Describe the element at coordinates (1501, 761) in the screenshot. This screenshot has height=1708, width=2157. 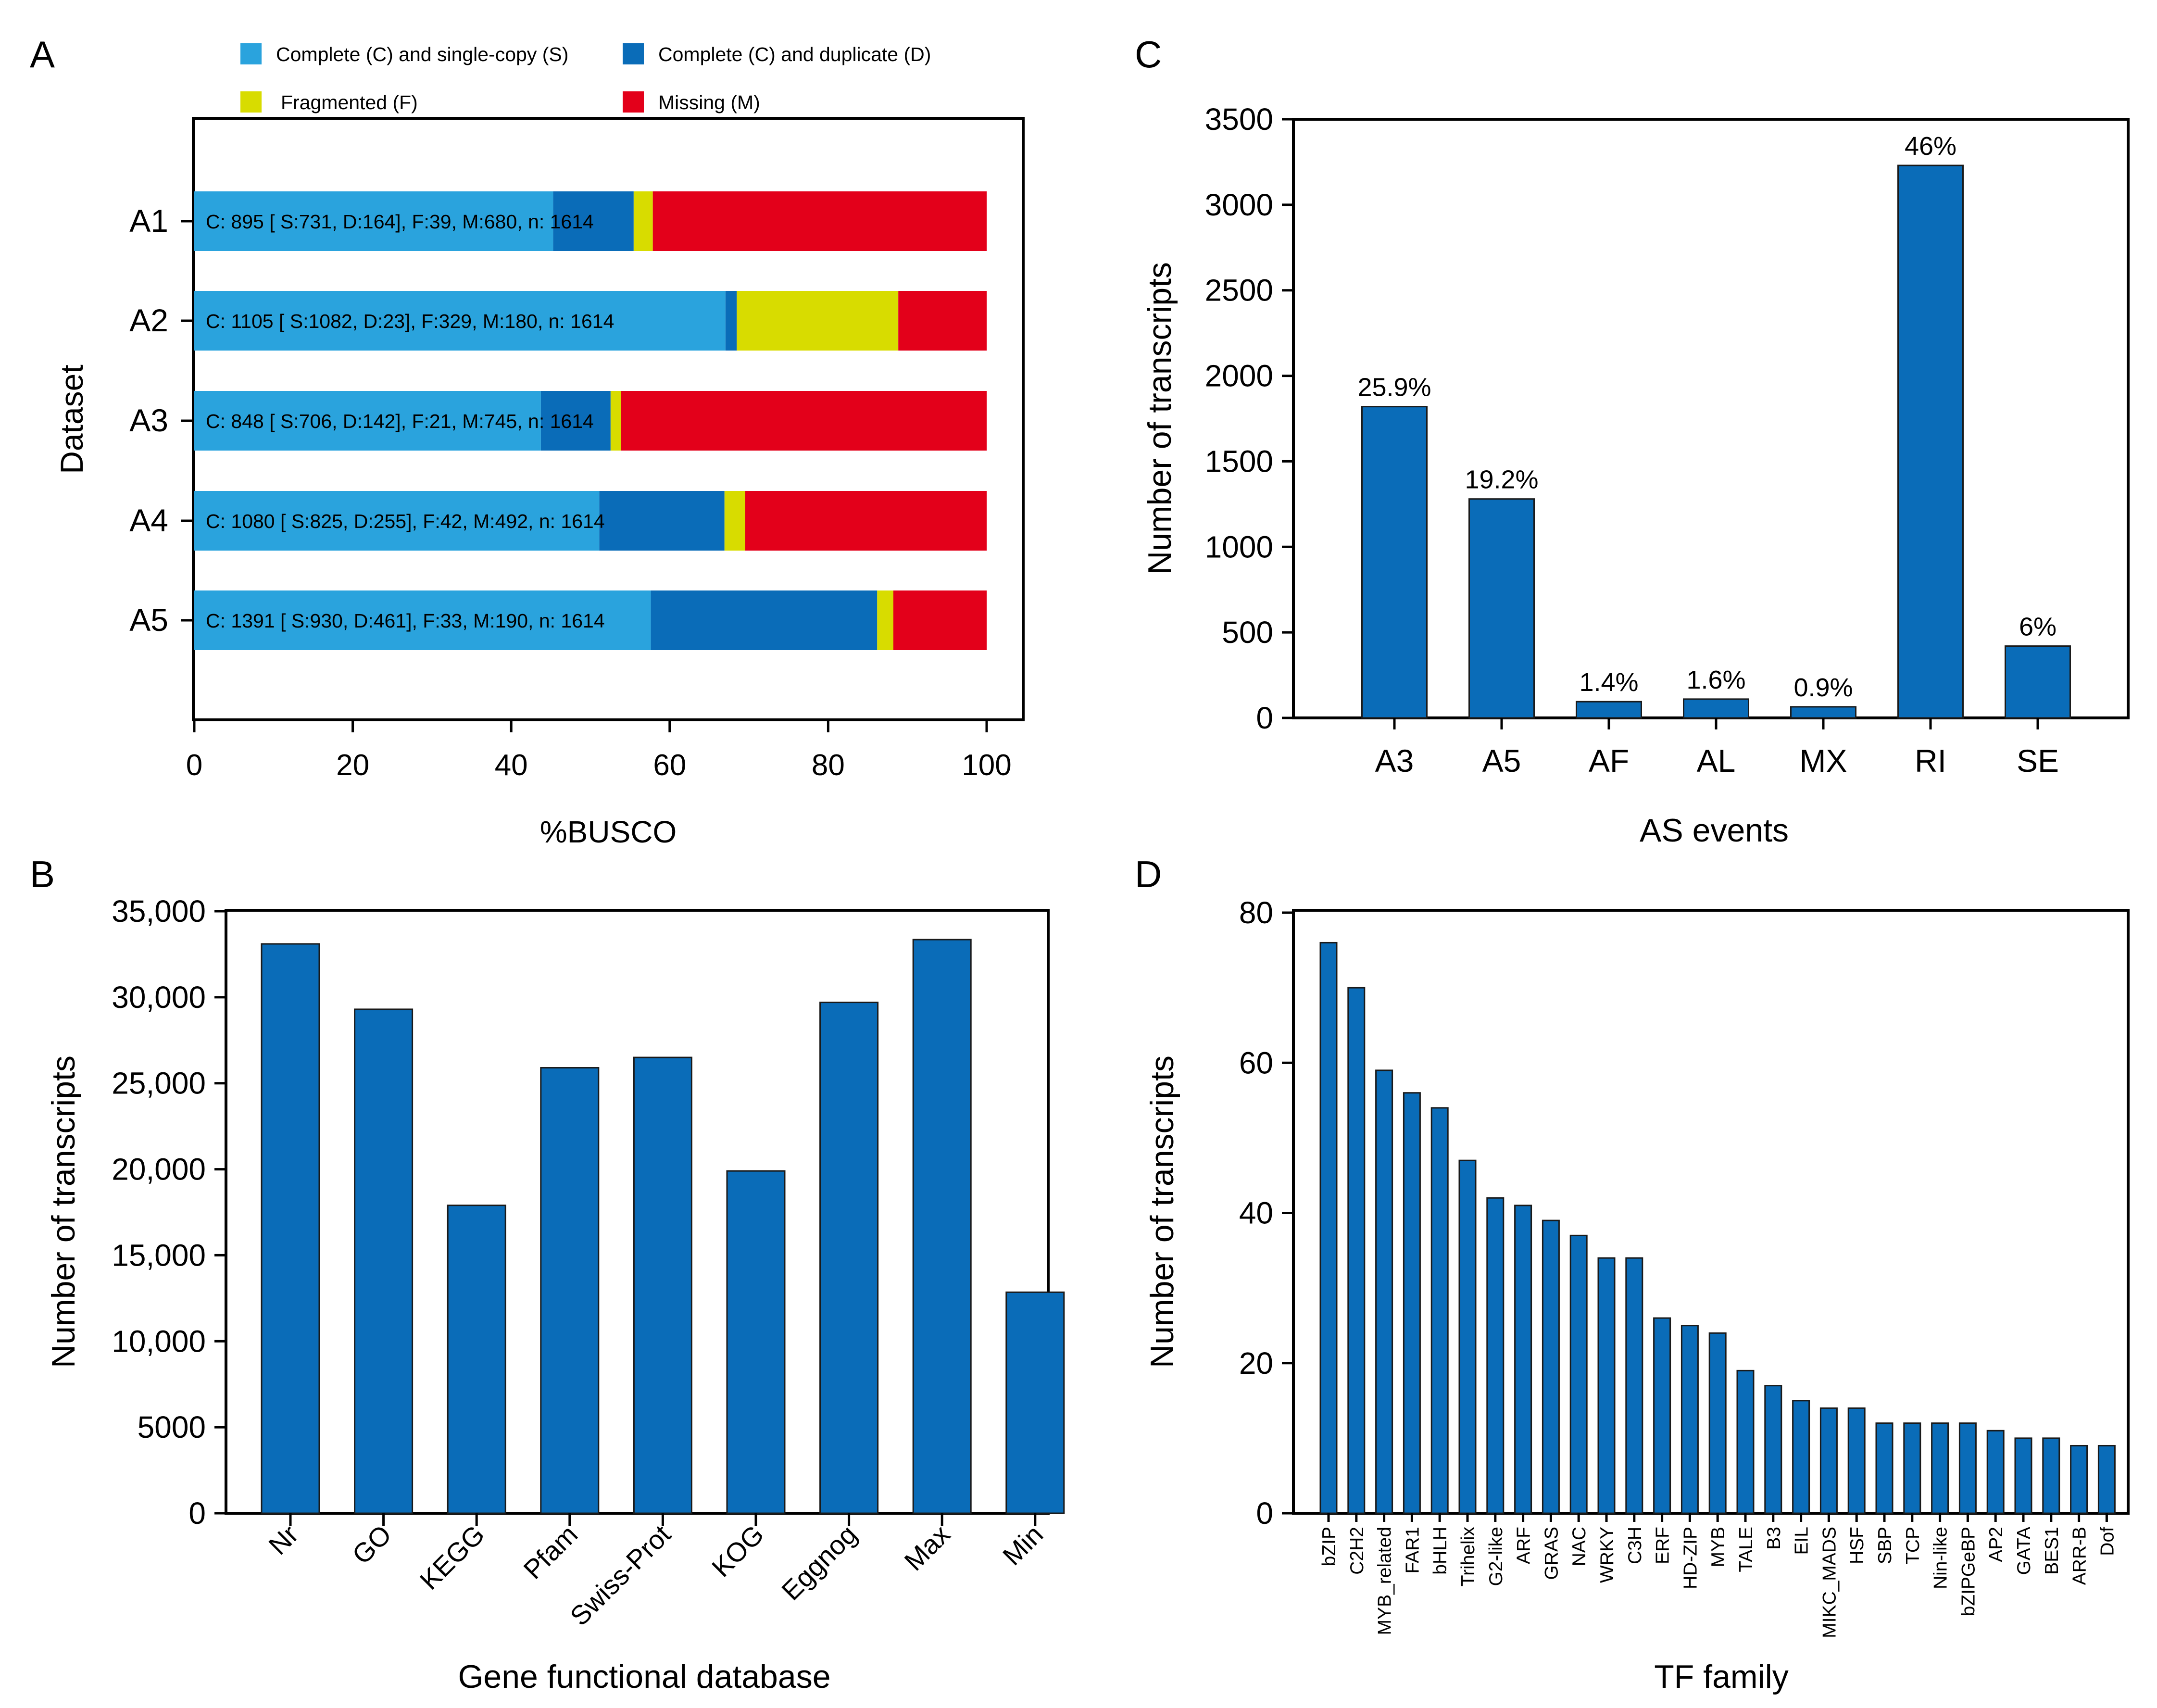
I see `panel-c-category-label: A5` at that location.